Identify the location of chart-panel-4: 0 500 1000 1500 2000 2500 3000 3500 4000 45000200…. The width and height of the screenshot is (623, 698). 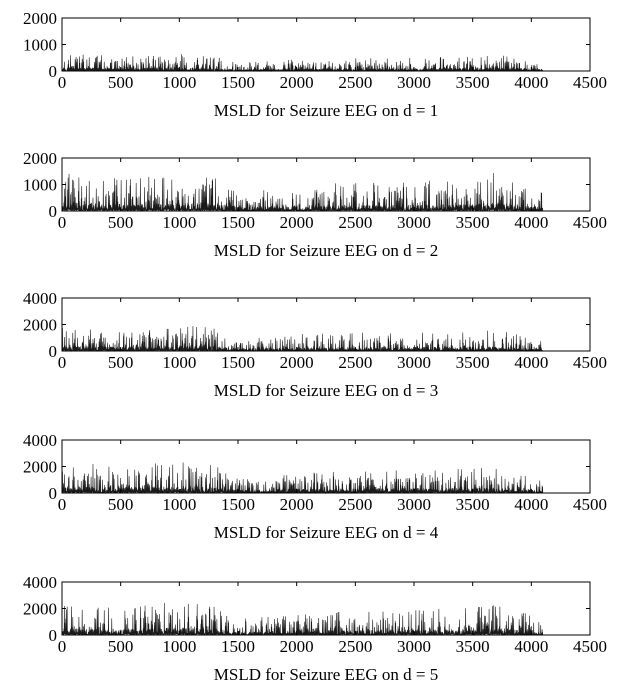
(315, 486).